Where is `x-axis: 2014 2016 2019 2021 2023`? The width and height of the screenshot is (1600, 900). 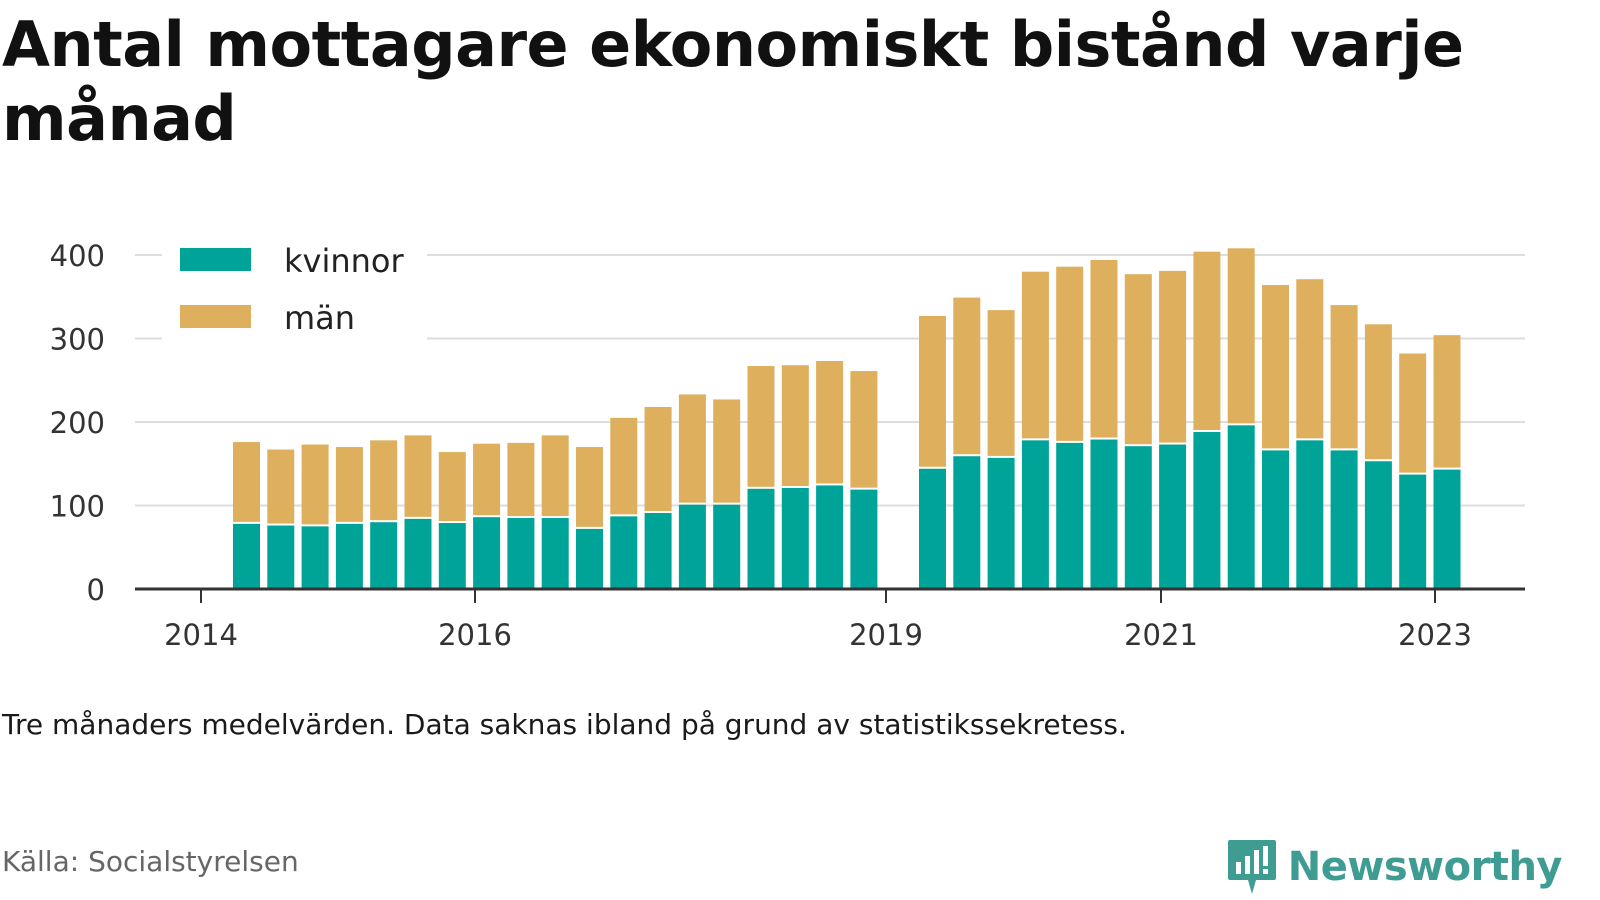
x-axis: 2014 2016 2019 2021 2023 is located at coordinates (830, 619).